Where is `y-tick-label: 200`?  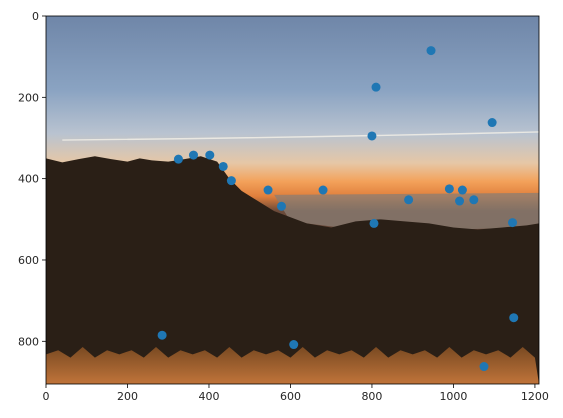
y-tick-label: 200 is located at coordinates (28, 97).